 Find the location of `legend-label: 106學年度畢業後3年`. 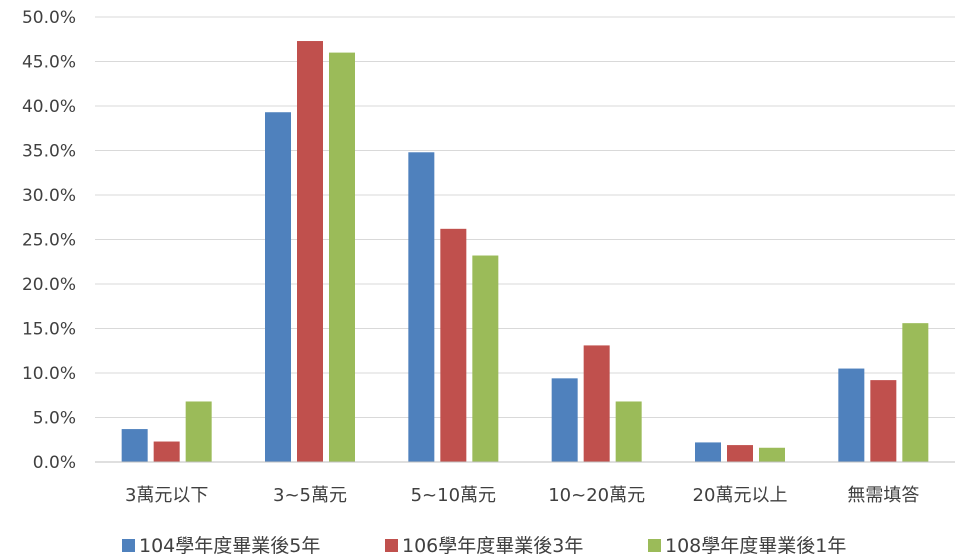

legend-label: 106學年度畢業後3年 is located at coordinates (492, 546).